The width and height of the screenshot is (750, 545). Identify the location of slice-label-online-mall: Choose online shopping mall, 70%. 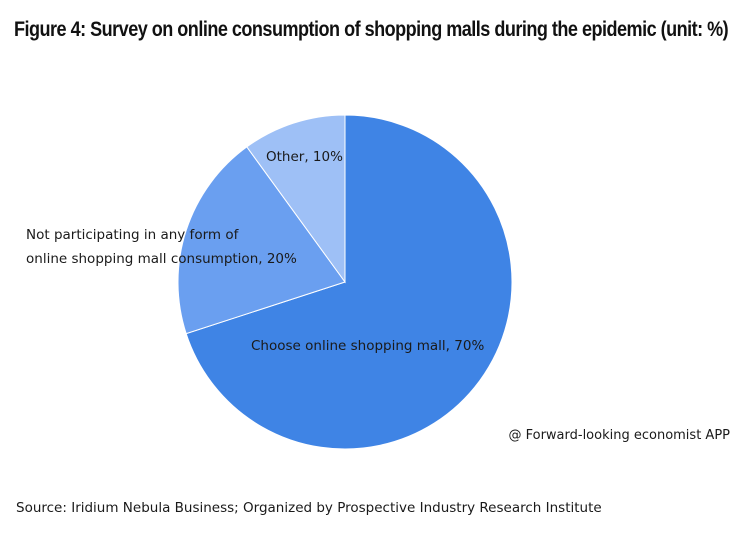
(367, 346).